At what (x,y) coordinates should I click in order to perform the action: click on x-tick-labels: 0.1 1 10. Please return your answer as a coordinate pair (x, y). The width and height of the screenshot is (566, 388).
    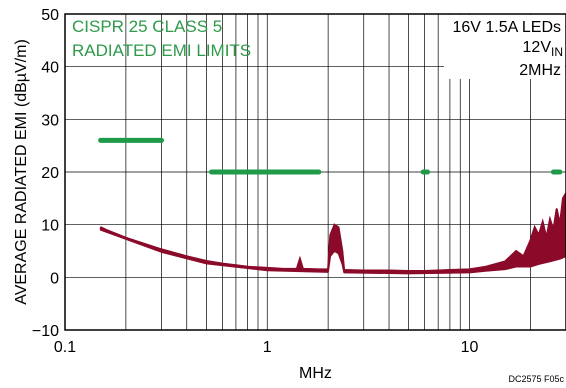
    Looking at the image, I should click on (266, 347).